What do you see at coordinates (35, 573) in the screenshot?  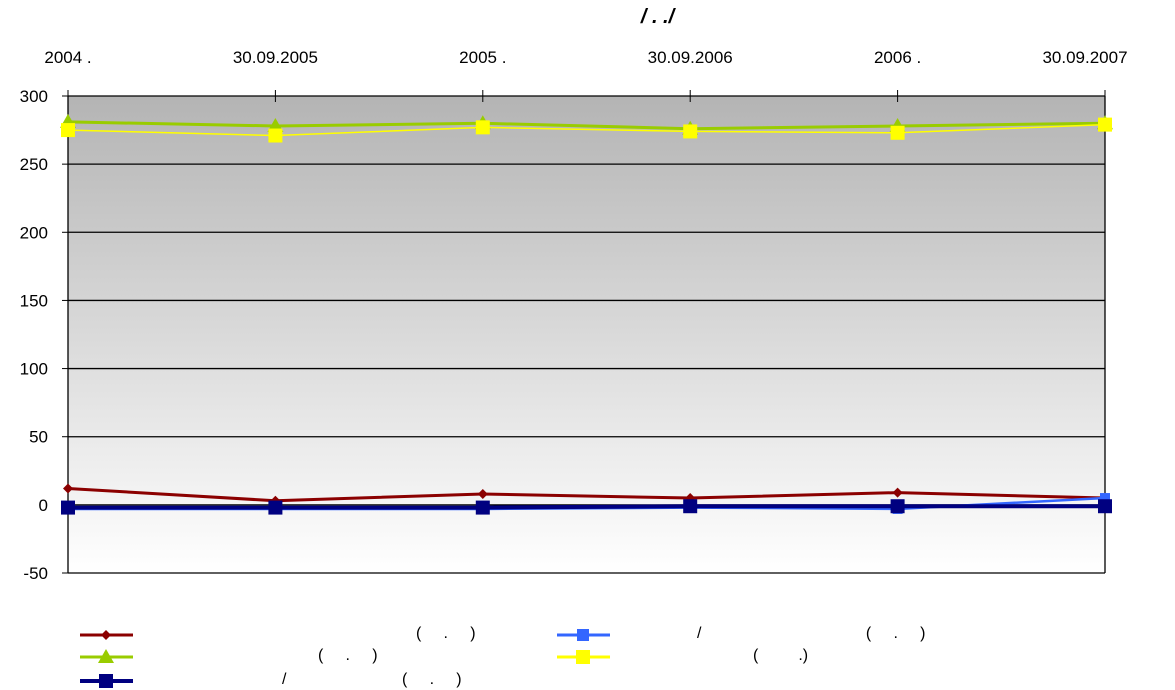 I see `y-tick-label: -50` at bounding box center [35, 573].